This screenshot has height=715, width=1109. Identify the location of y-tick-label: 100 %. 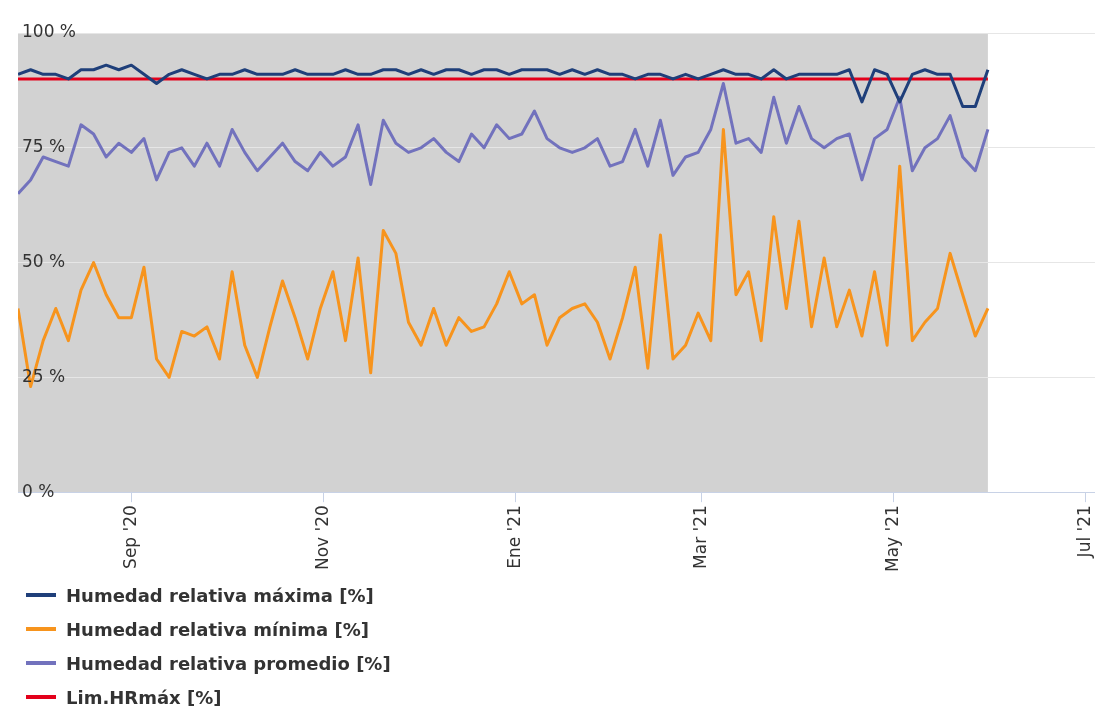
(49, 31).